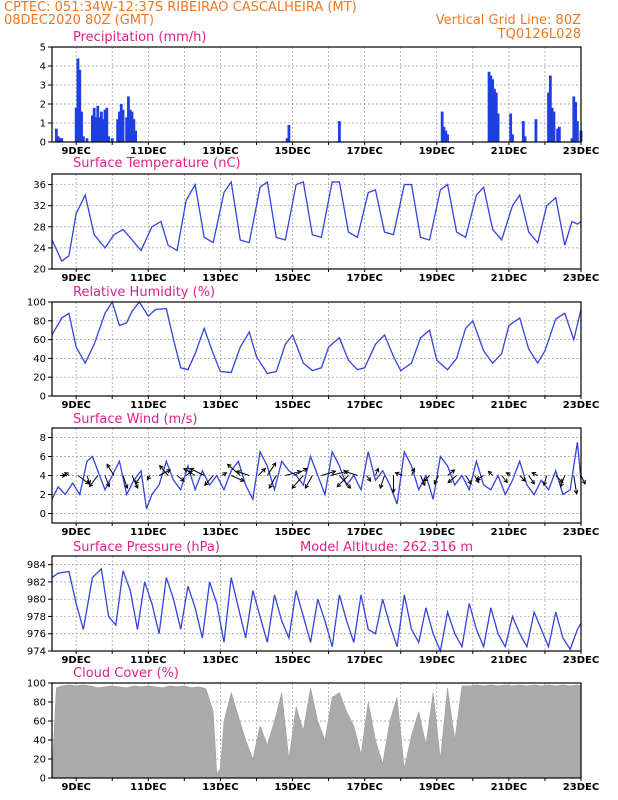 This screenshot has height=800, width=618. Describe the element at coordinates (36, 582) in the screenshot. I see `y-tick-label: 982` at that location.